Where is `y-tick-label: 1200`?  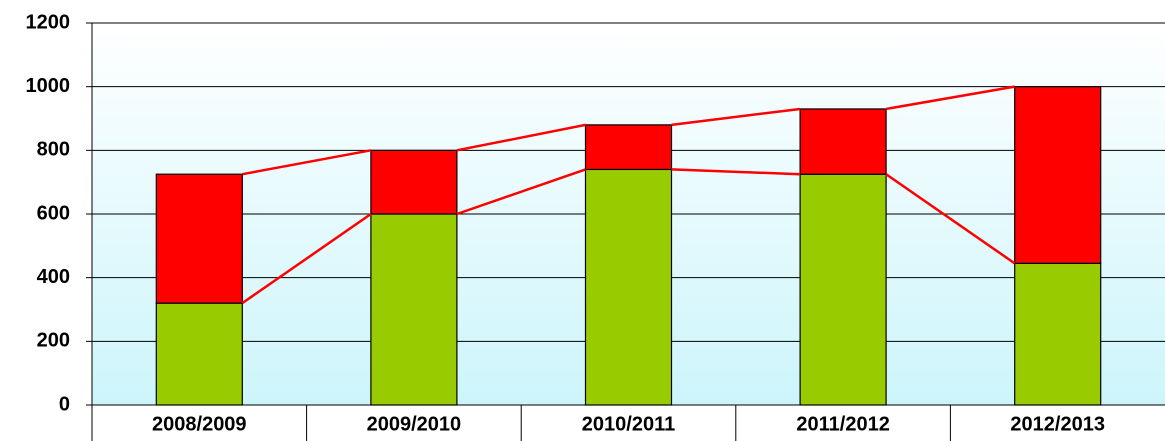
y-tick-label: 1200 is located at coordinates (48, 22).